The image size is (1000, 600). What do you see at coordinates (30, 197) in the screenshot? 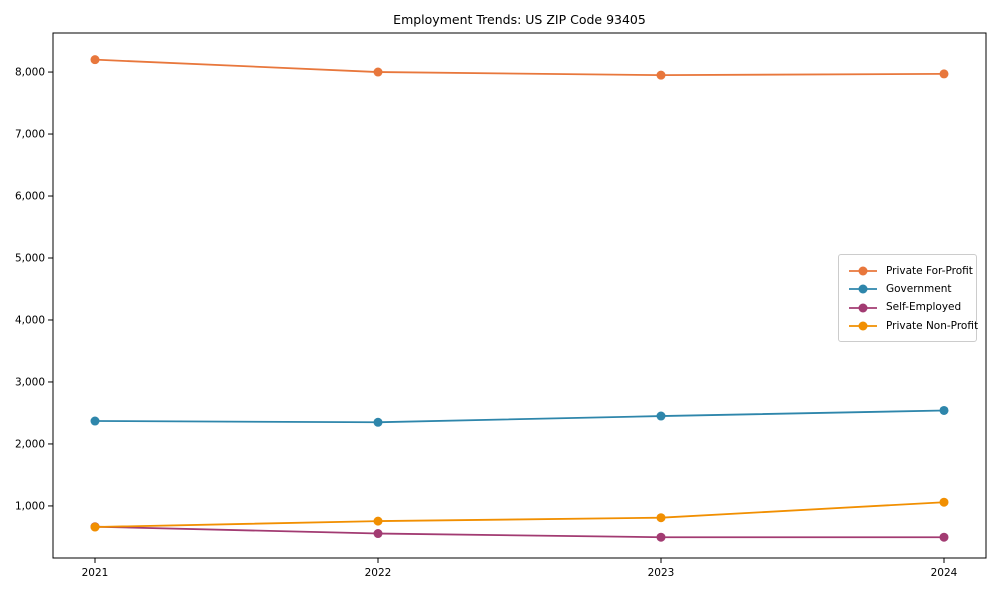
I see `svg-text: 6,000` at bounding box center [30, 197].